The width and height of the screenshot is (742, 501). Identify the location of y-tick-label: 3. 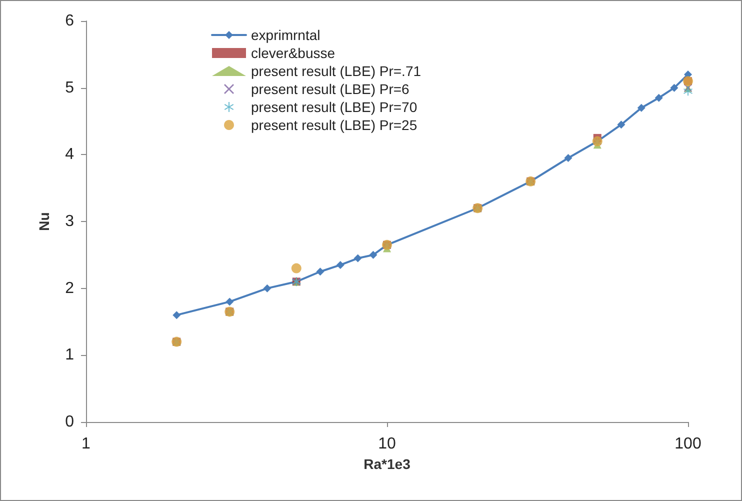
(69, 221).